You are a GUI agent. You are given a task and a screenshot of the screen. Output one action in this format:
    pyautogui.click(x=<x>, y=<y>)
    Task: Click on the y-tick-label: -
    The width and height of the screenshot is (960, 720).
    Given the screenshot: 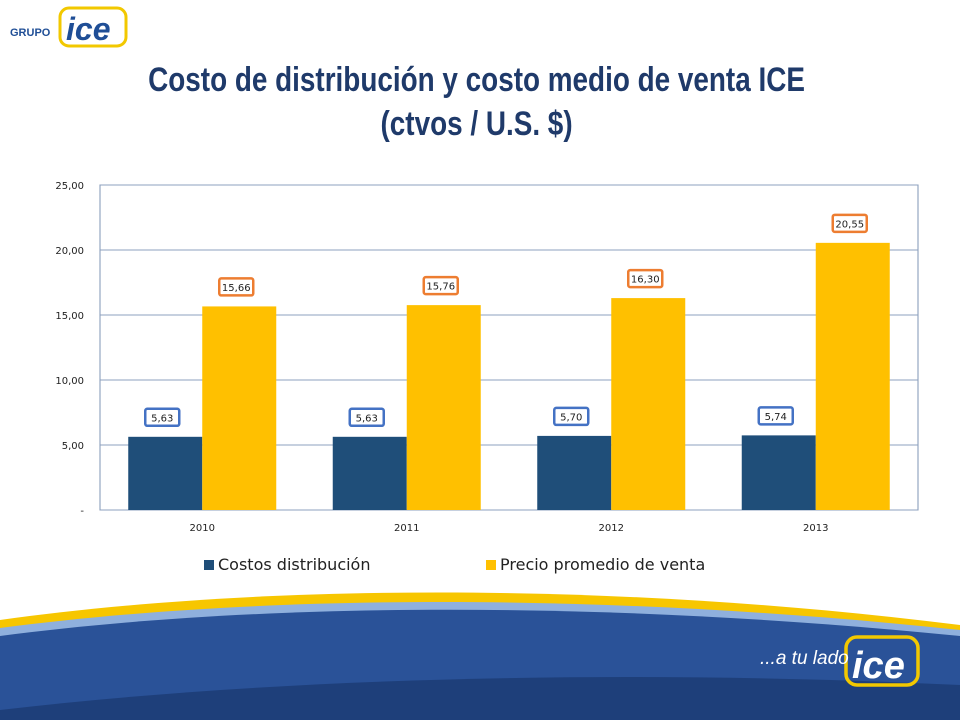 What is the action you would take?
    pyautogui.click(x=82, y=511)
    